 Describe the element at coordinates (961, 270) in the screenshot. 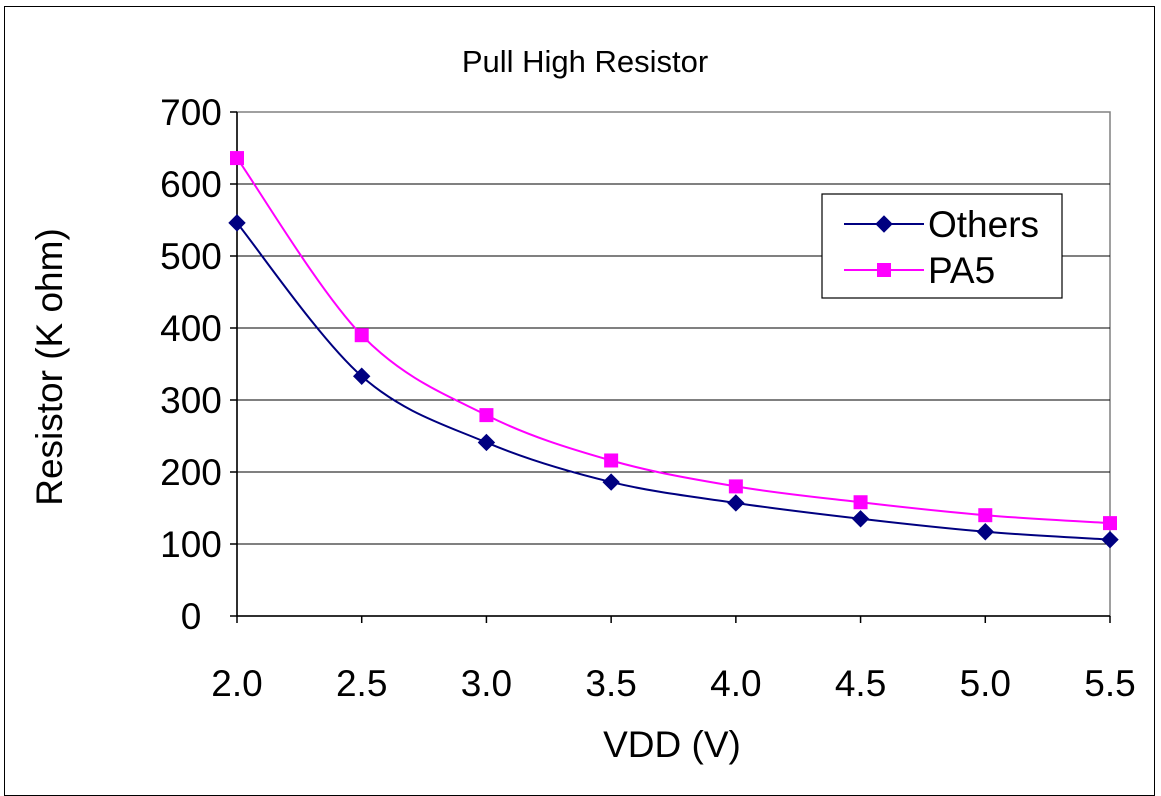

I see `legend-label-pa5: PA5` at that location.